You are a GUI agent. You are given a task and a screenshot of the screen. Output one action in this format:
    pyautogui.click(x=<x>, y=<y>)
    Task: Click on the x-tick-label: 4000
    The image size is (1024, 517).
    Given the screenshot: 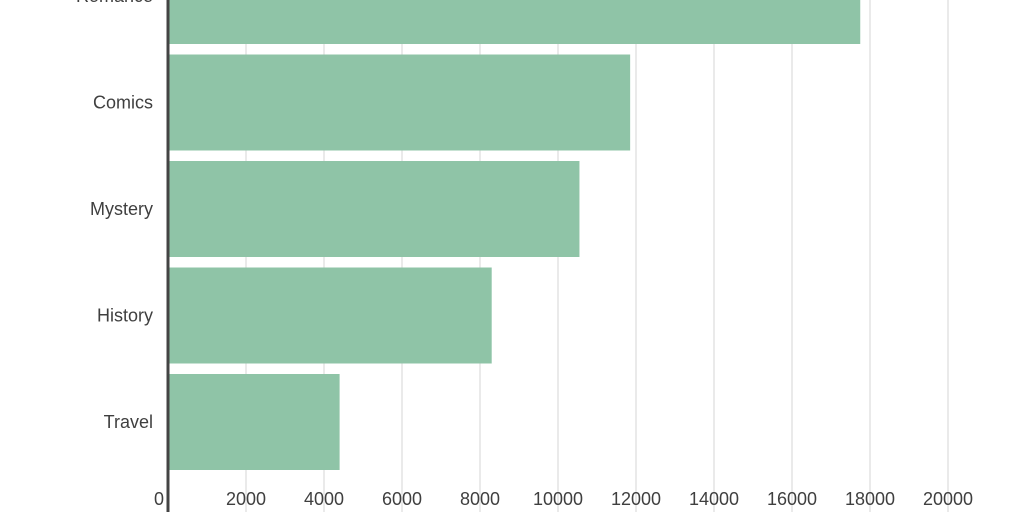 What is the action you would take?
    pyautogui.click(x=324, y=499)
    